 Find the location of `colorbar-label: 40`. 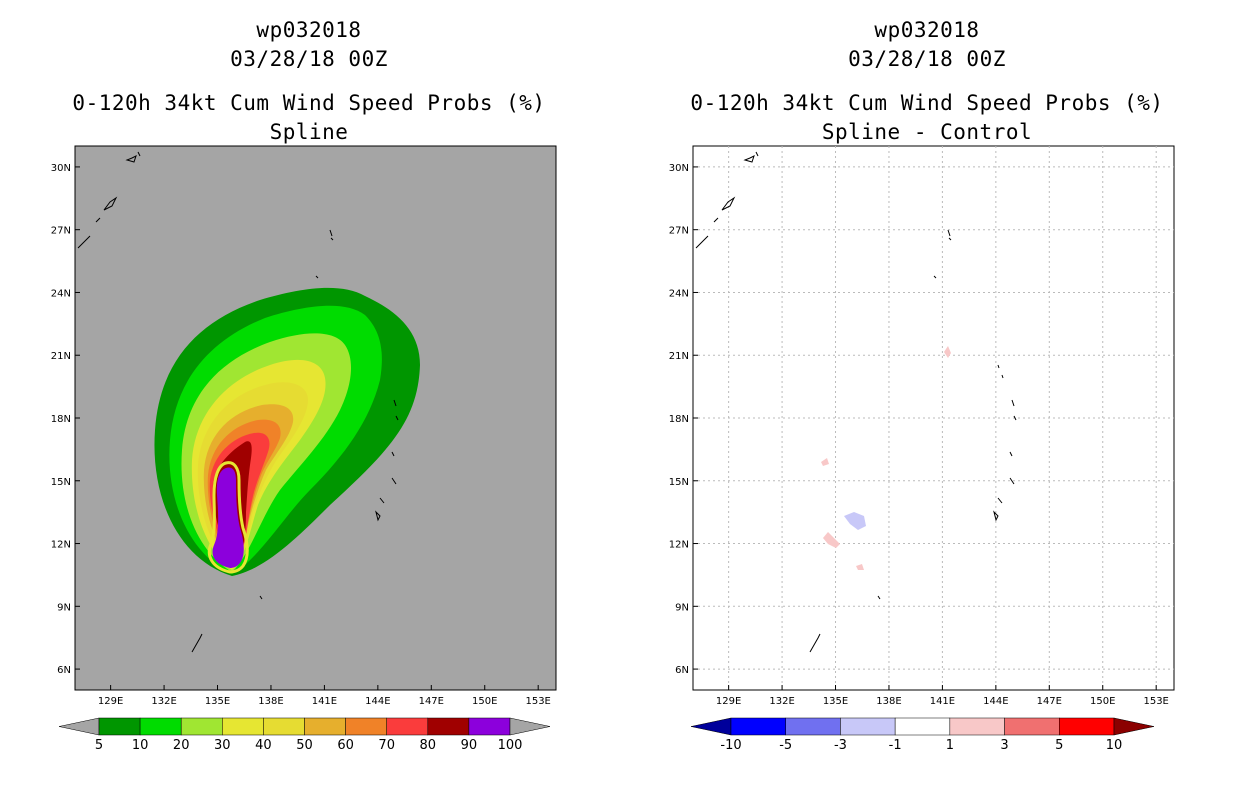

colorbar-label: 40 is located at coordinates (263, 745).